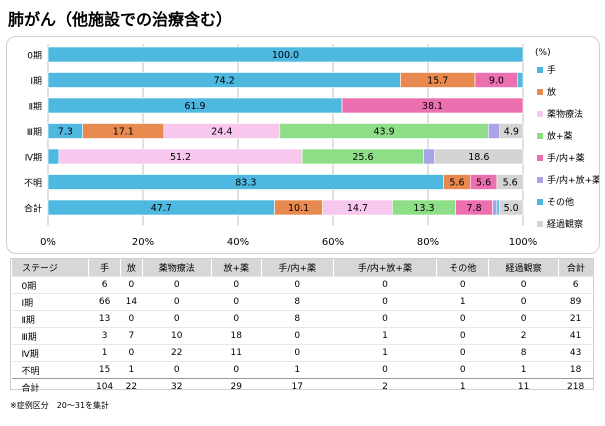  I want to click on table-row: 不明 15 1 0 0 1 0 0 1 18, so click(302, 370).